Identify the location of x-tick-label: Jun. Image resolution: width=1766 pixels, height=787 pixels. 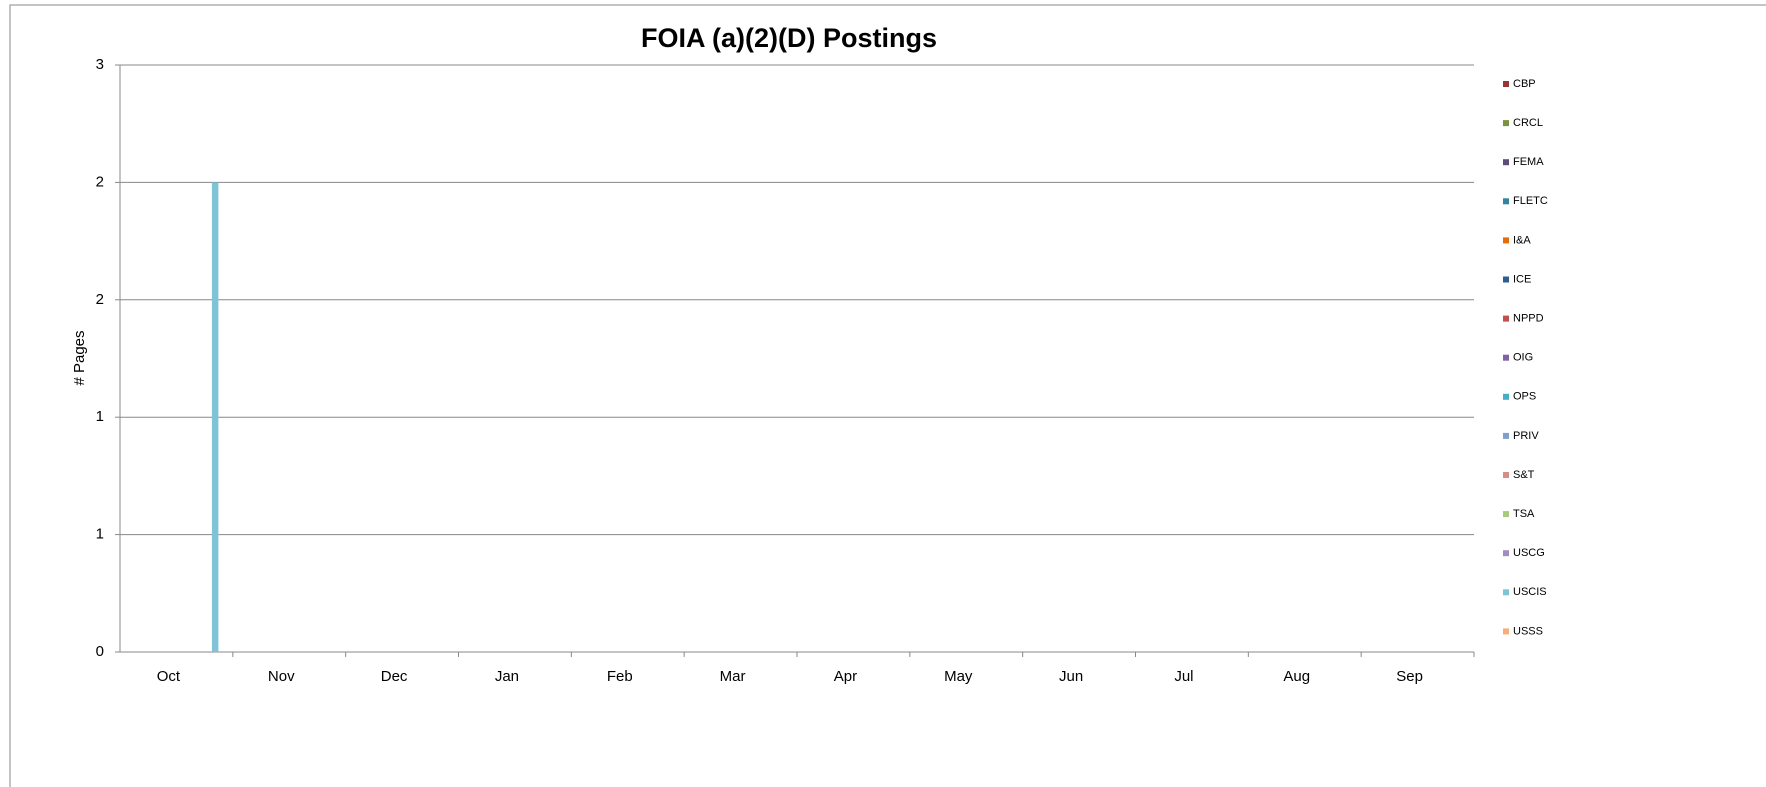
(1071, 676).